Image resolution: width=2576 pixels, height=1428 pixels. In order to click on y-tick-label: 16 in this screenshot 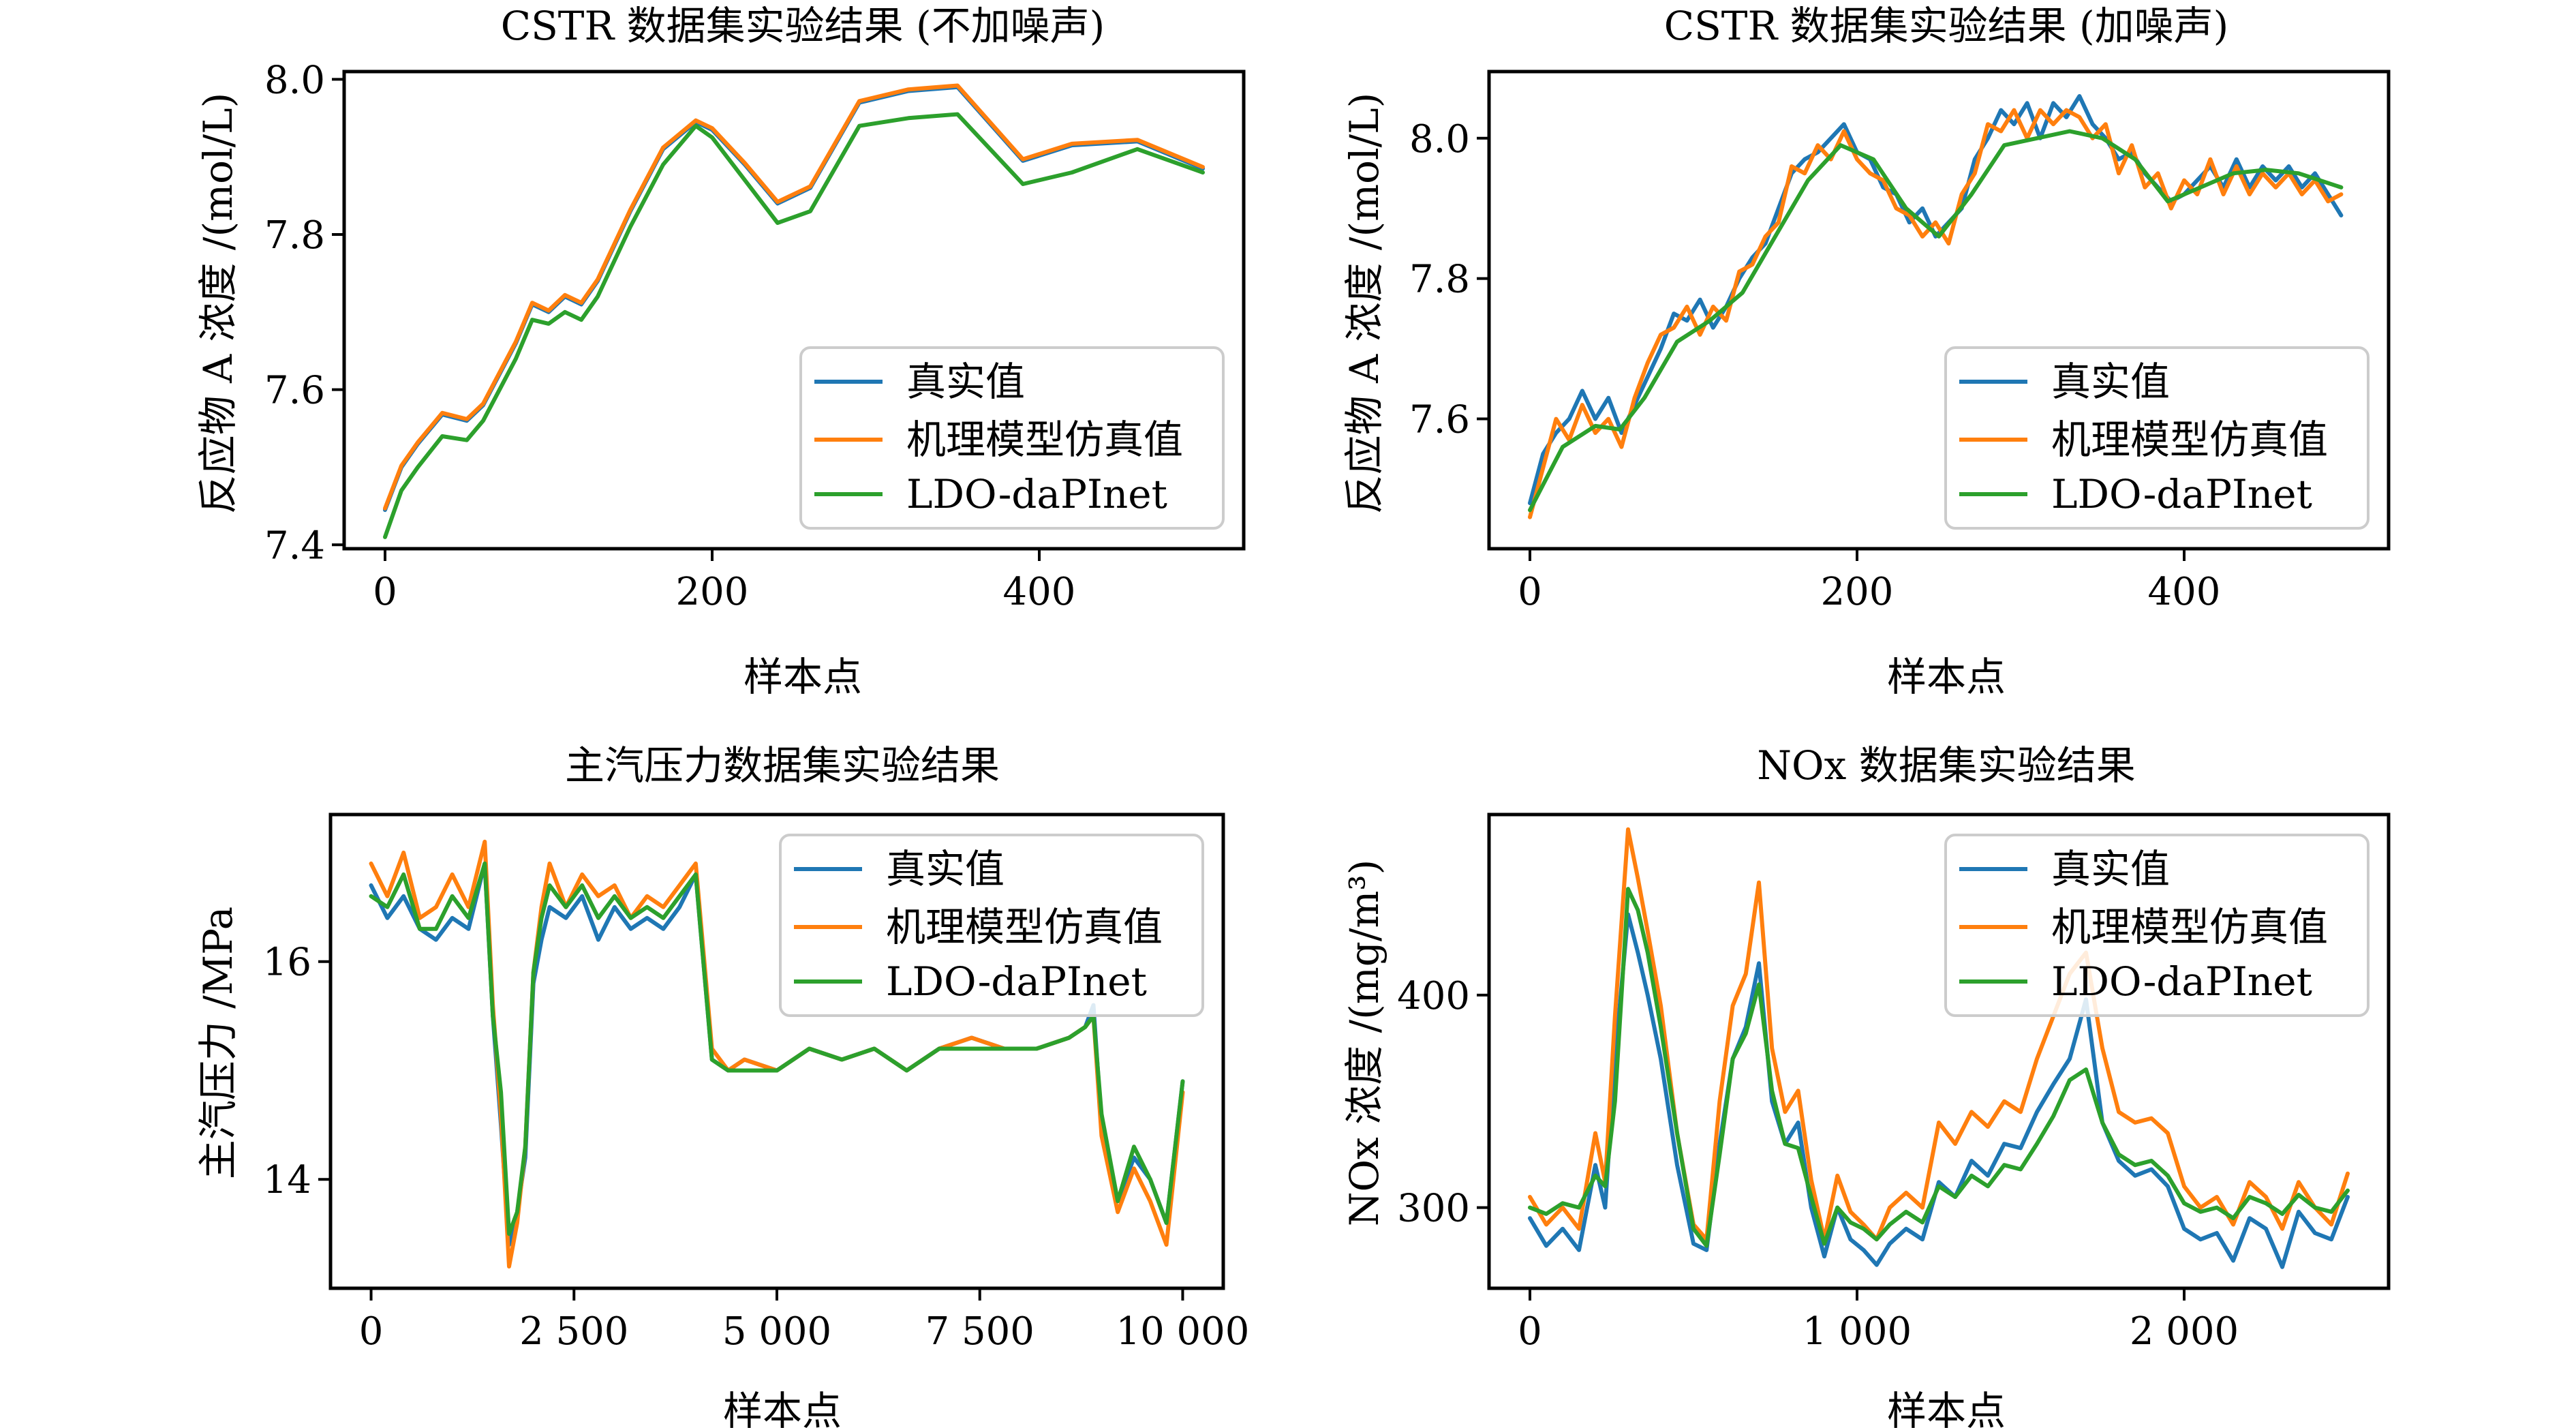, I will do `click(287, 963)`.